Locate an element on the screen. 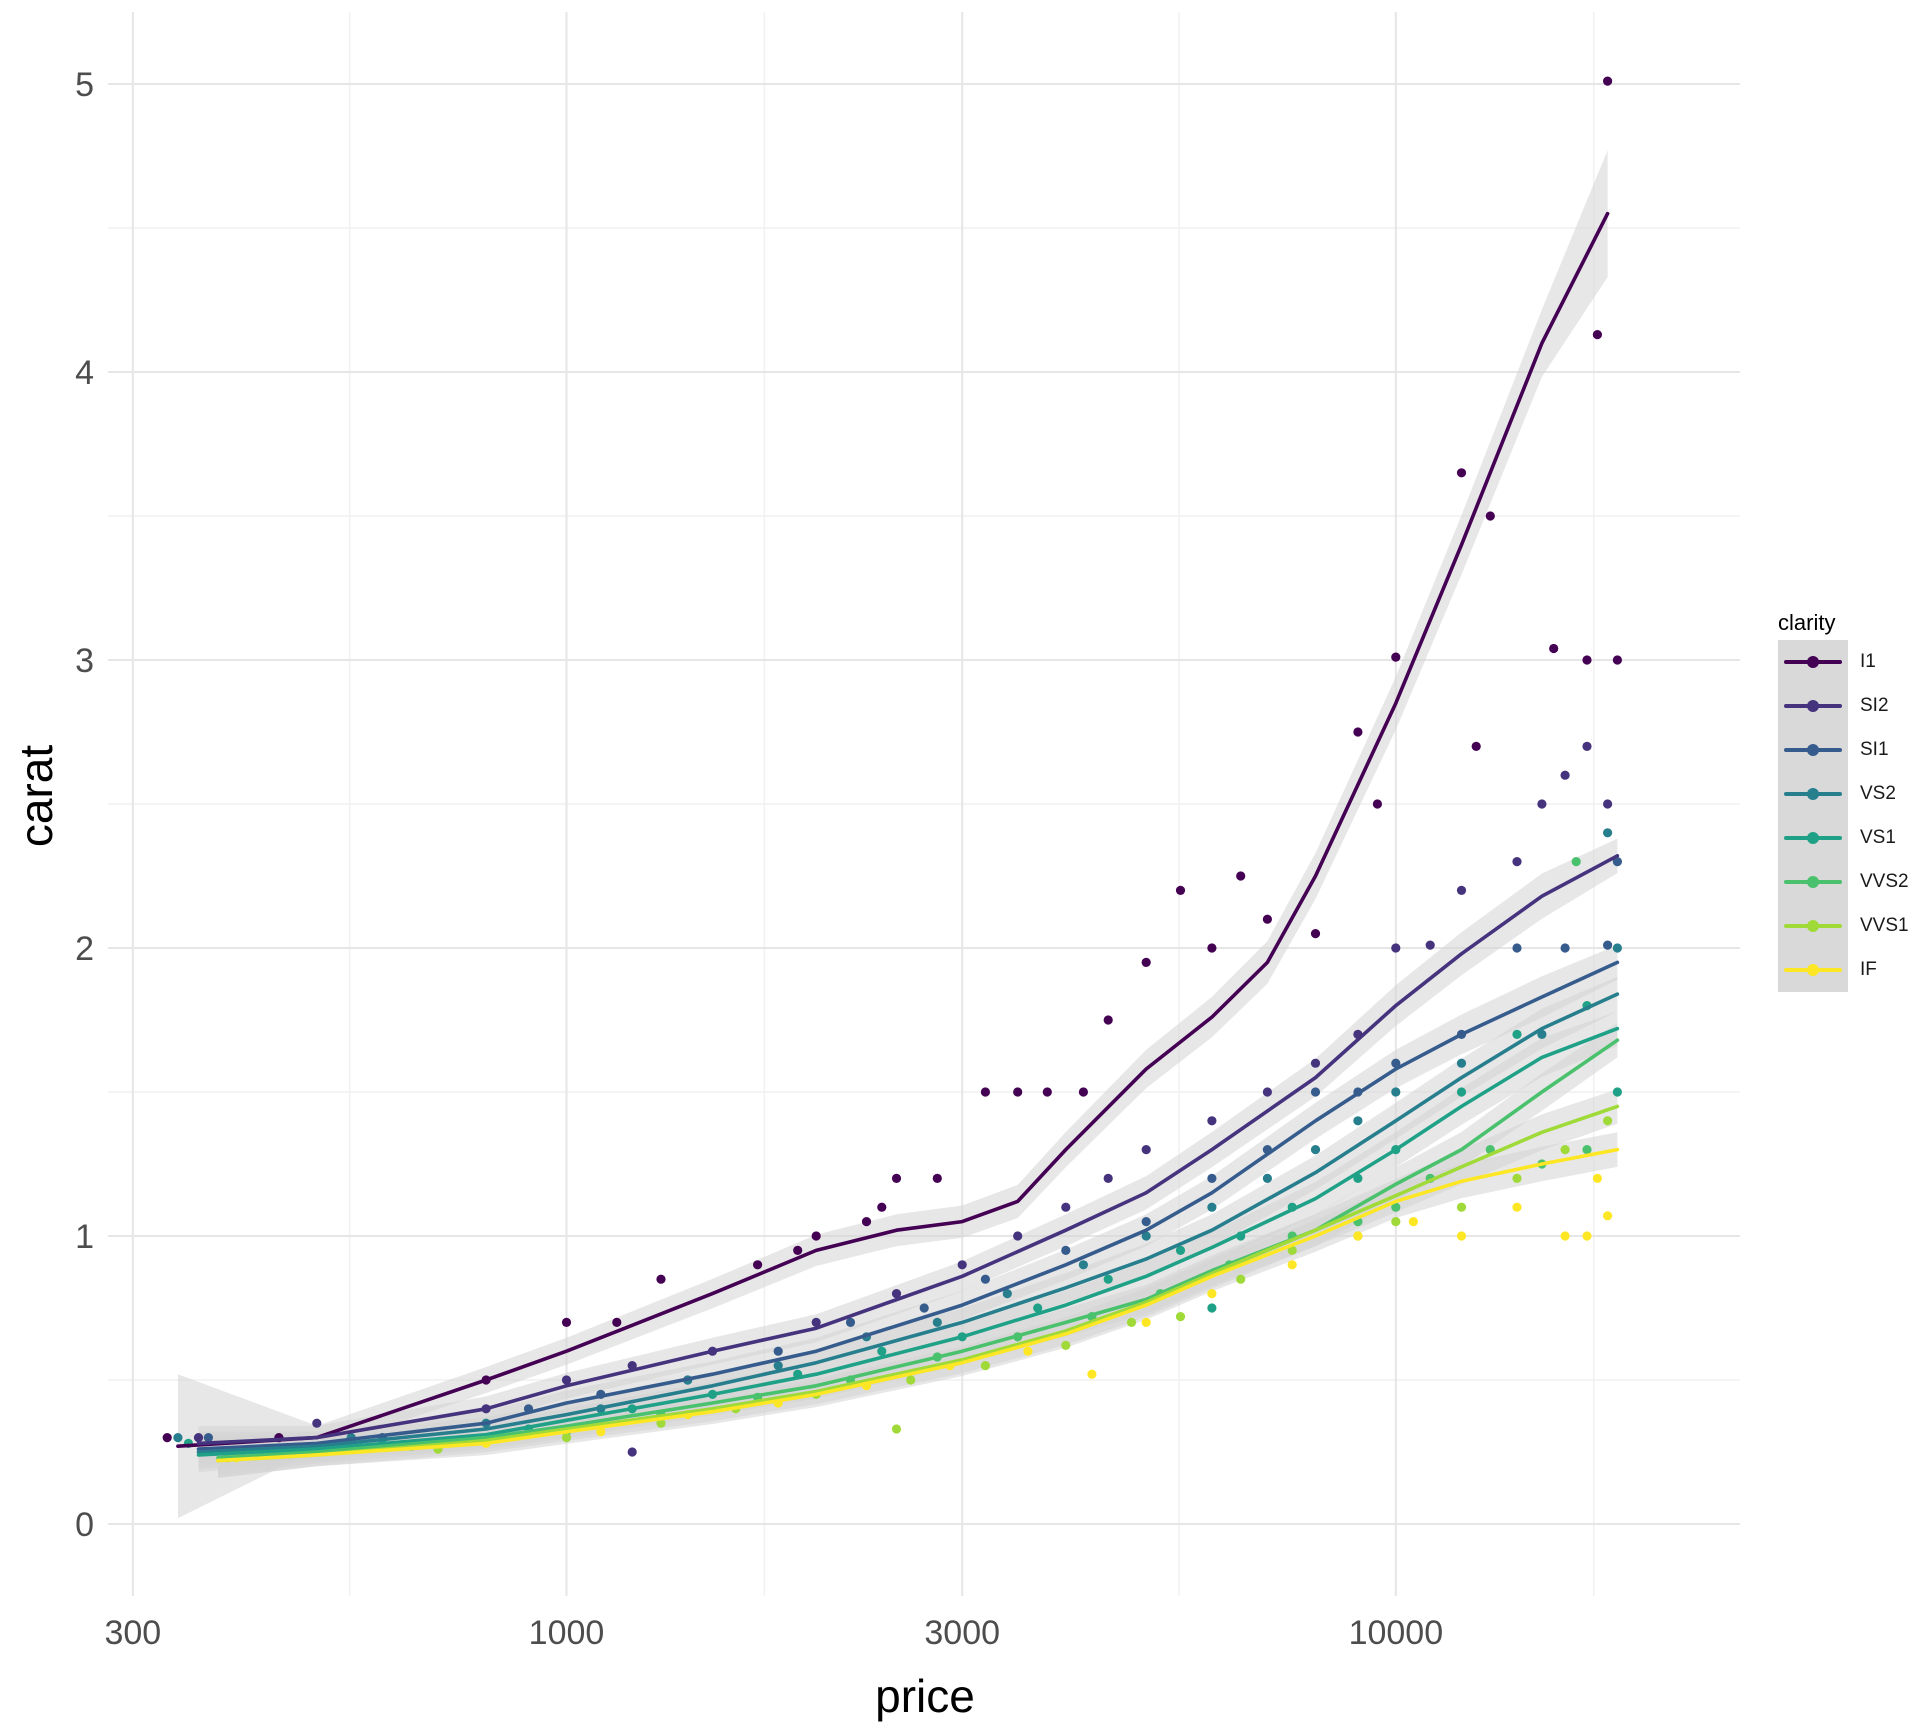  legend-label: VVS1 is located at coordinates (1884, 925).